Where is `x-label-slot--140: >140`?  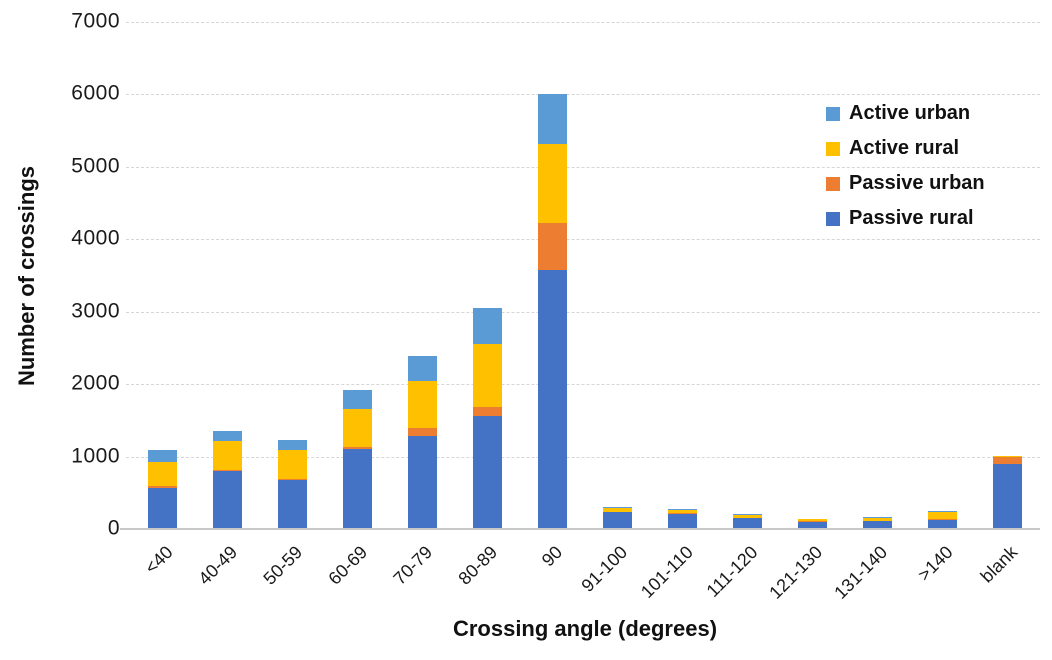 x-label-slot--140: >140 is located at coordinates (942, 569).